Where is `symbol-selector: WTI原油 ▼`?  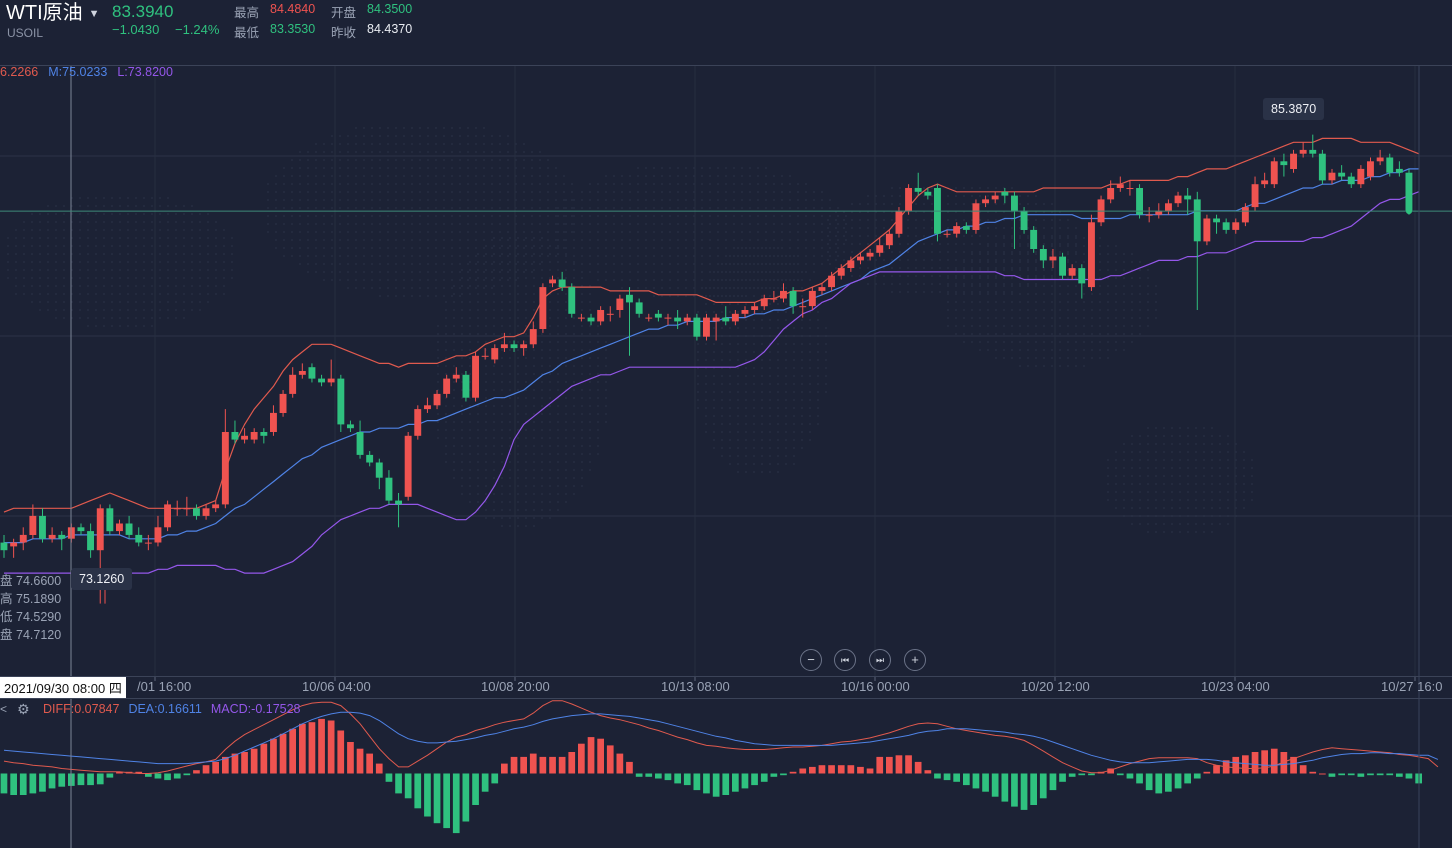 symbol-selector: WTI原油 ▼ is located at coordinates (53, 13).